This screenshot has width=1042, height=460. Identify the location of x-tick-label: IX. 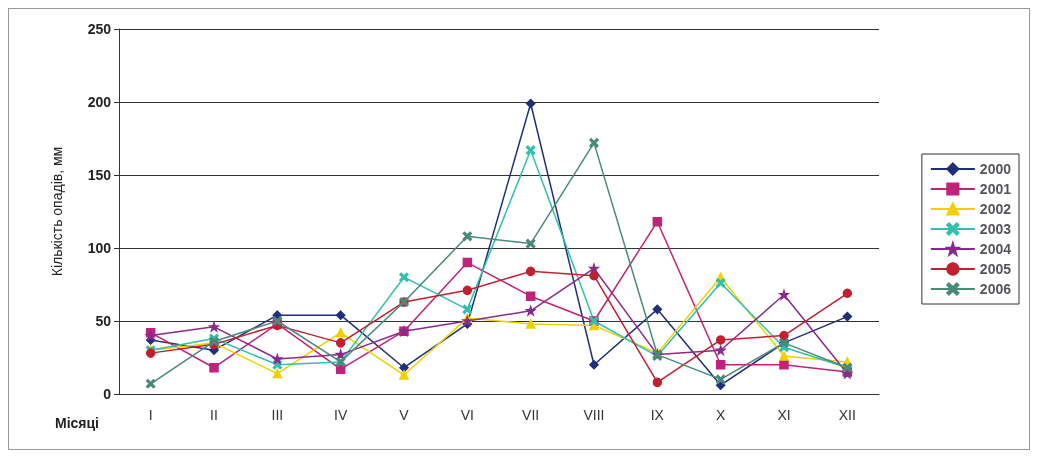
(657, 415).